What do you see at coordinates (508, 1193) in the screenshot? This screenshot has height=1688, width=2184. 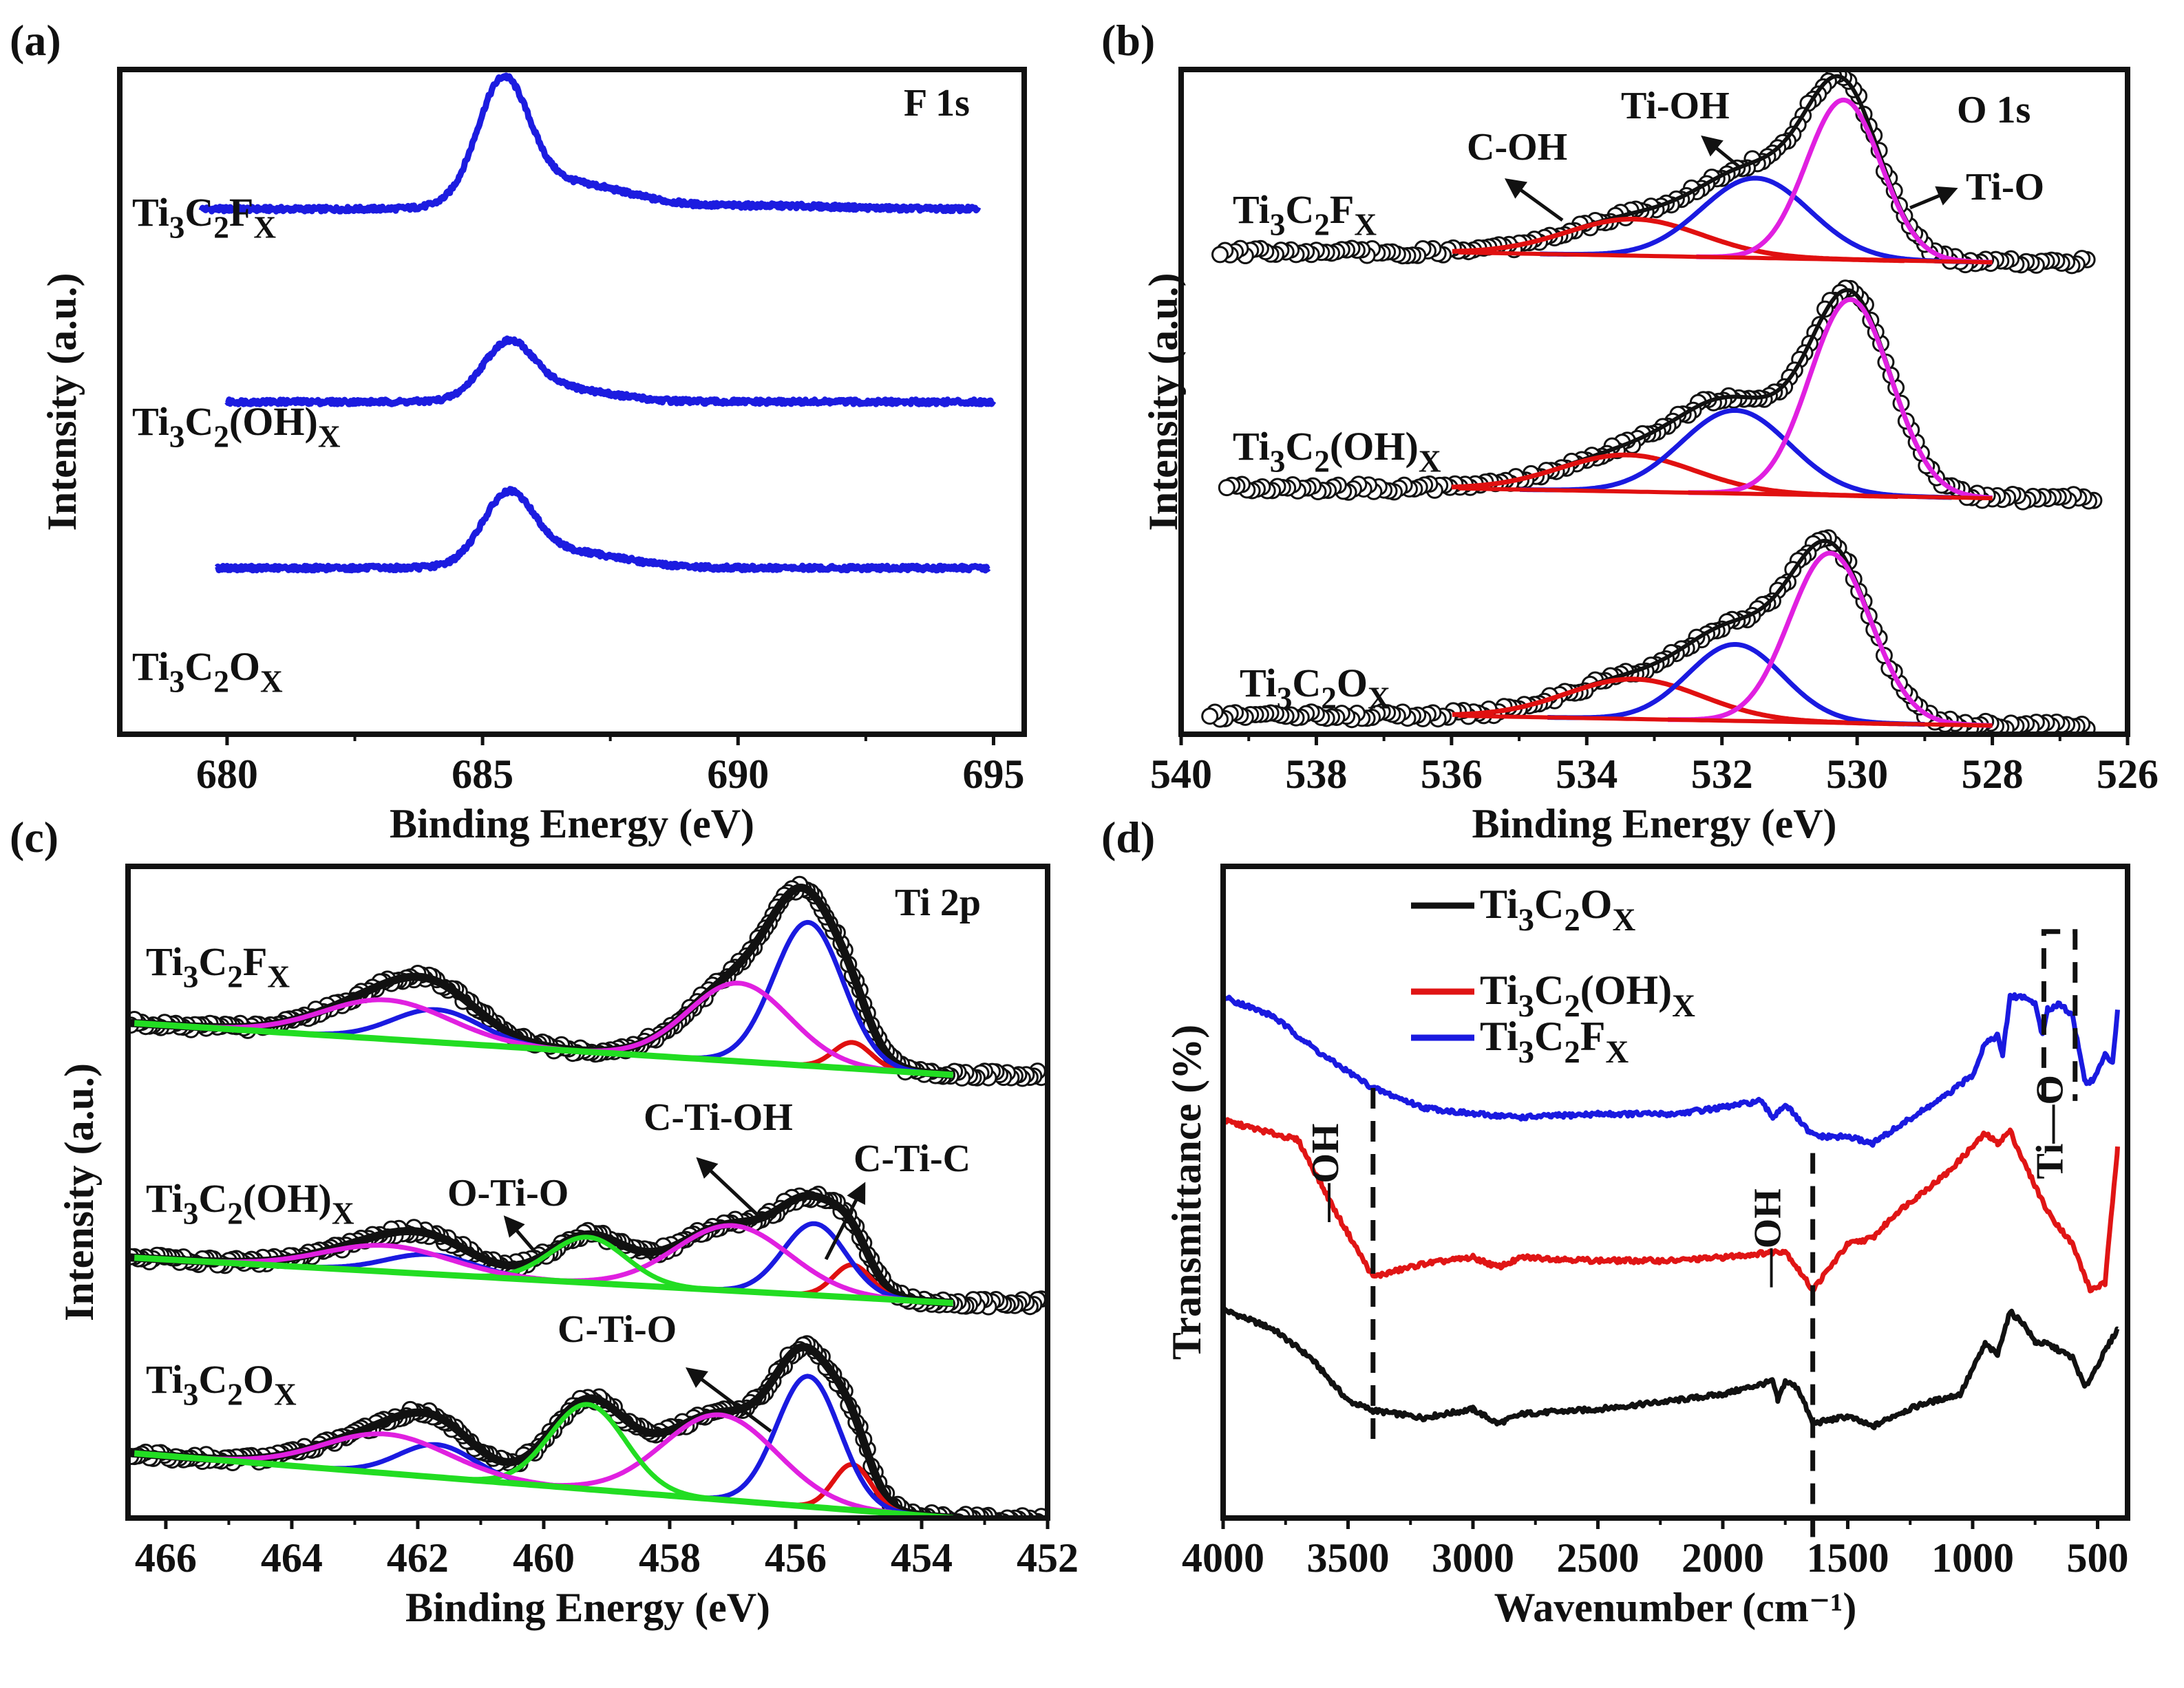 I see `peak-annotation: O-Ti-O` at bounding box center [508, 1193].